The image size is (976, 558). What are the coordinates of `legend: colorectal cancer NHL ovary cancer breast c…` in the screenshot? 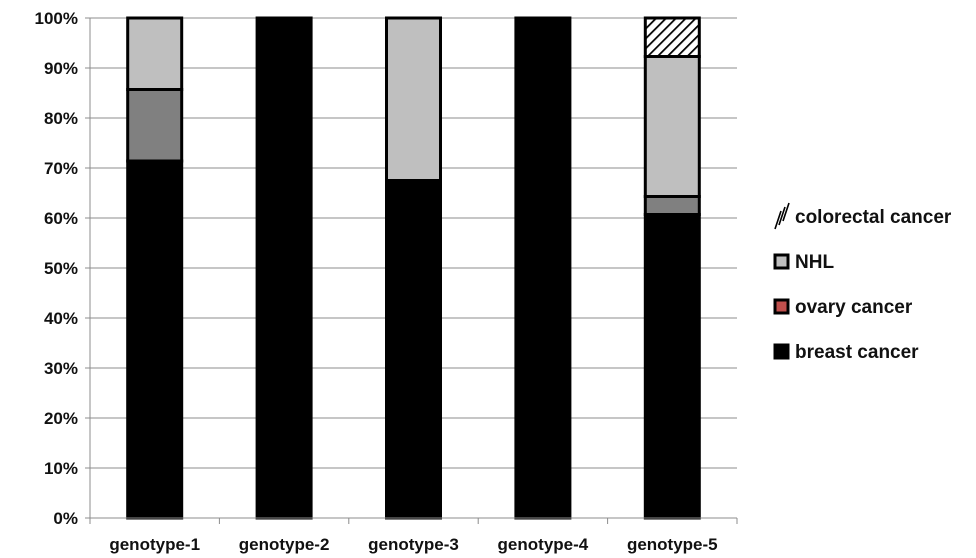 It's located at (862, 282).